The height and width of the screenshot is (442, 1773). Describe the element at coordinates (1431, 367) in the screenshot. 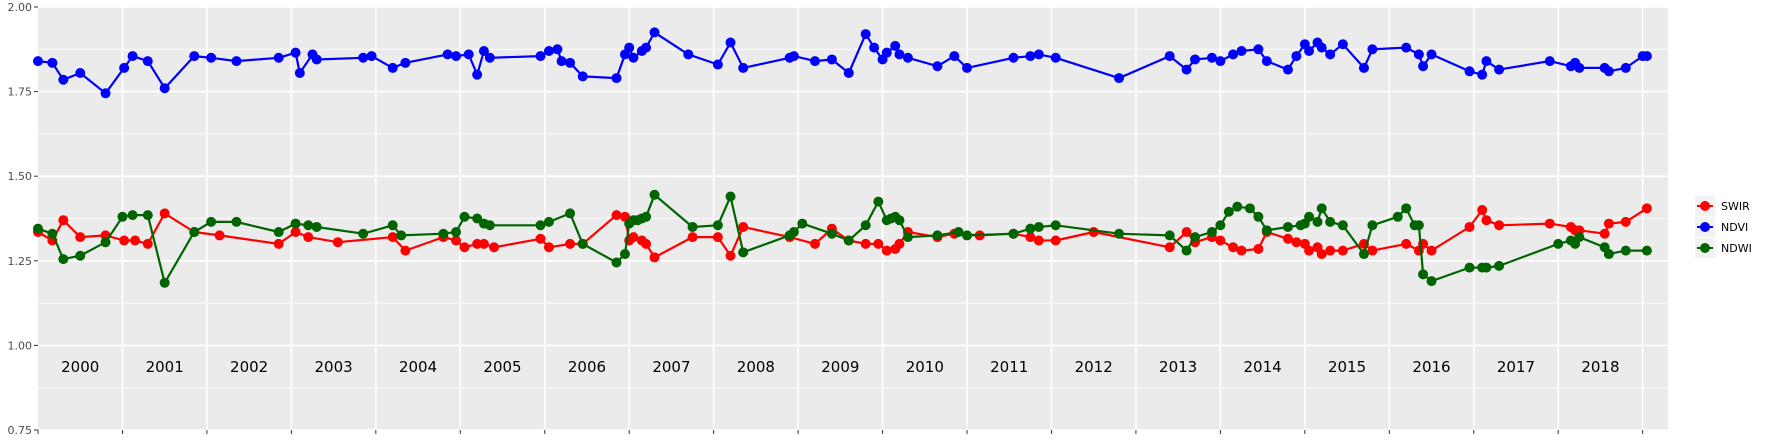

I see `year-label: 2016` at that location.